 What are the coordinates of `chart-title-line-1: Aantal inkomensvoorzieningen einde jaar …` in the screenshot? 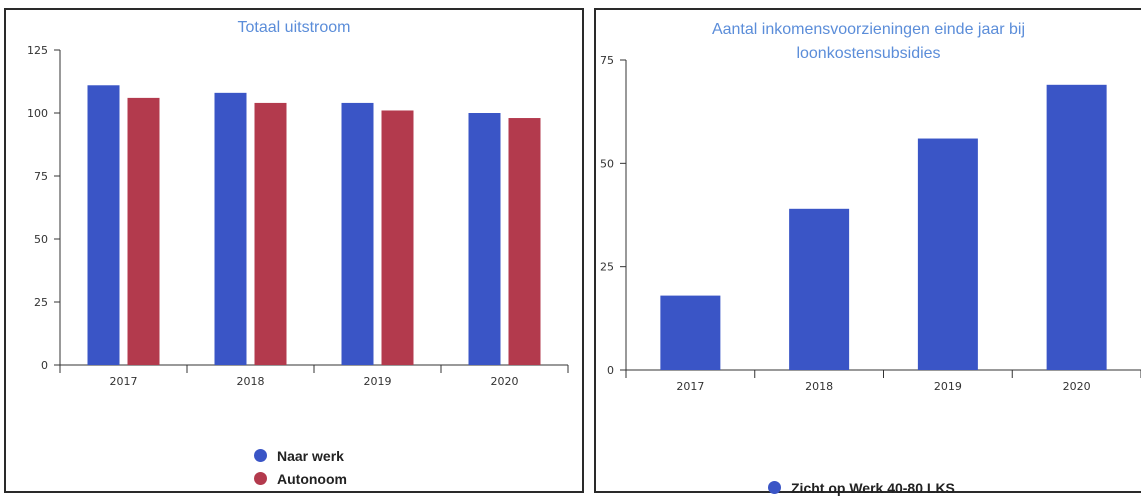 It's located at (868, 29).